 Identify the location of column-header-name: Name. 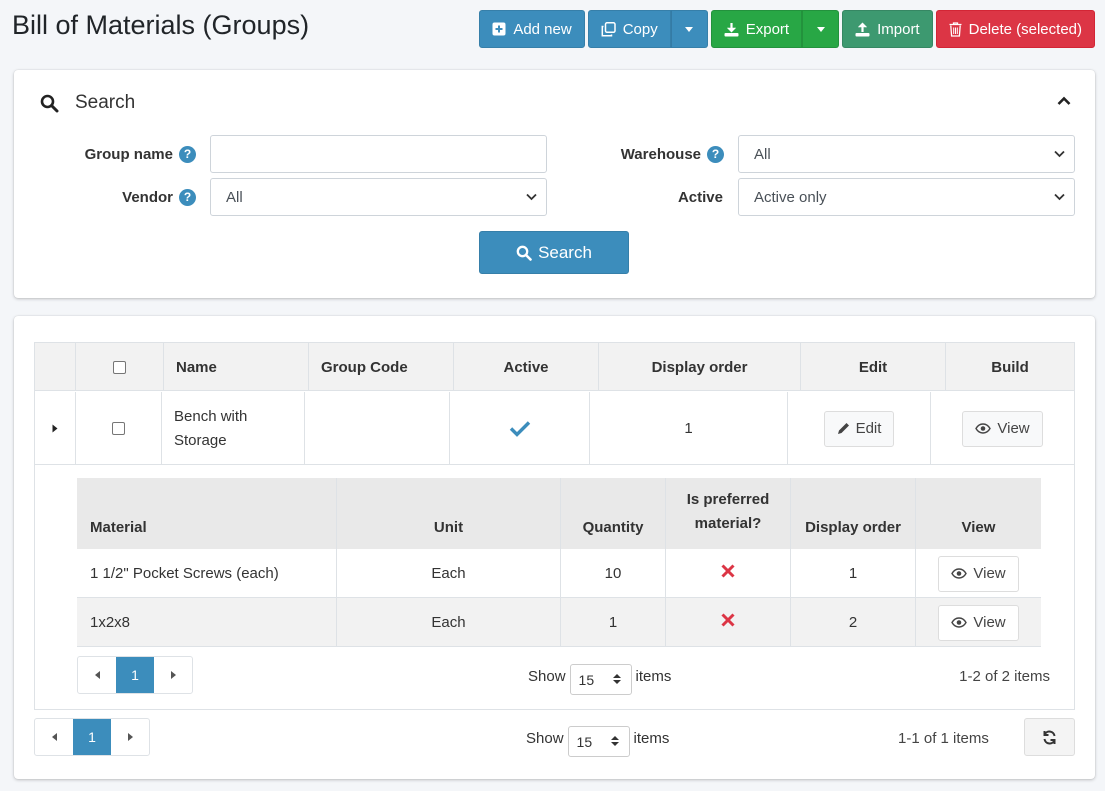
(236, 367).